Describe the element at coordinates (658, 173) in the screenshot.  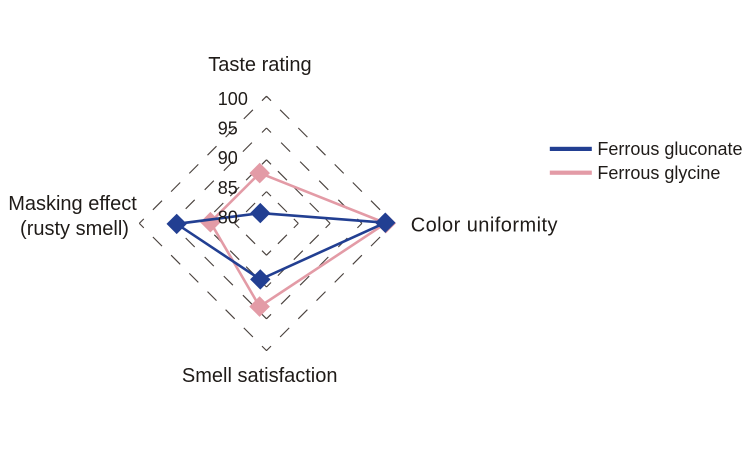
I see `svg-text: Ferrous glycine` at that location.